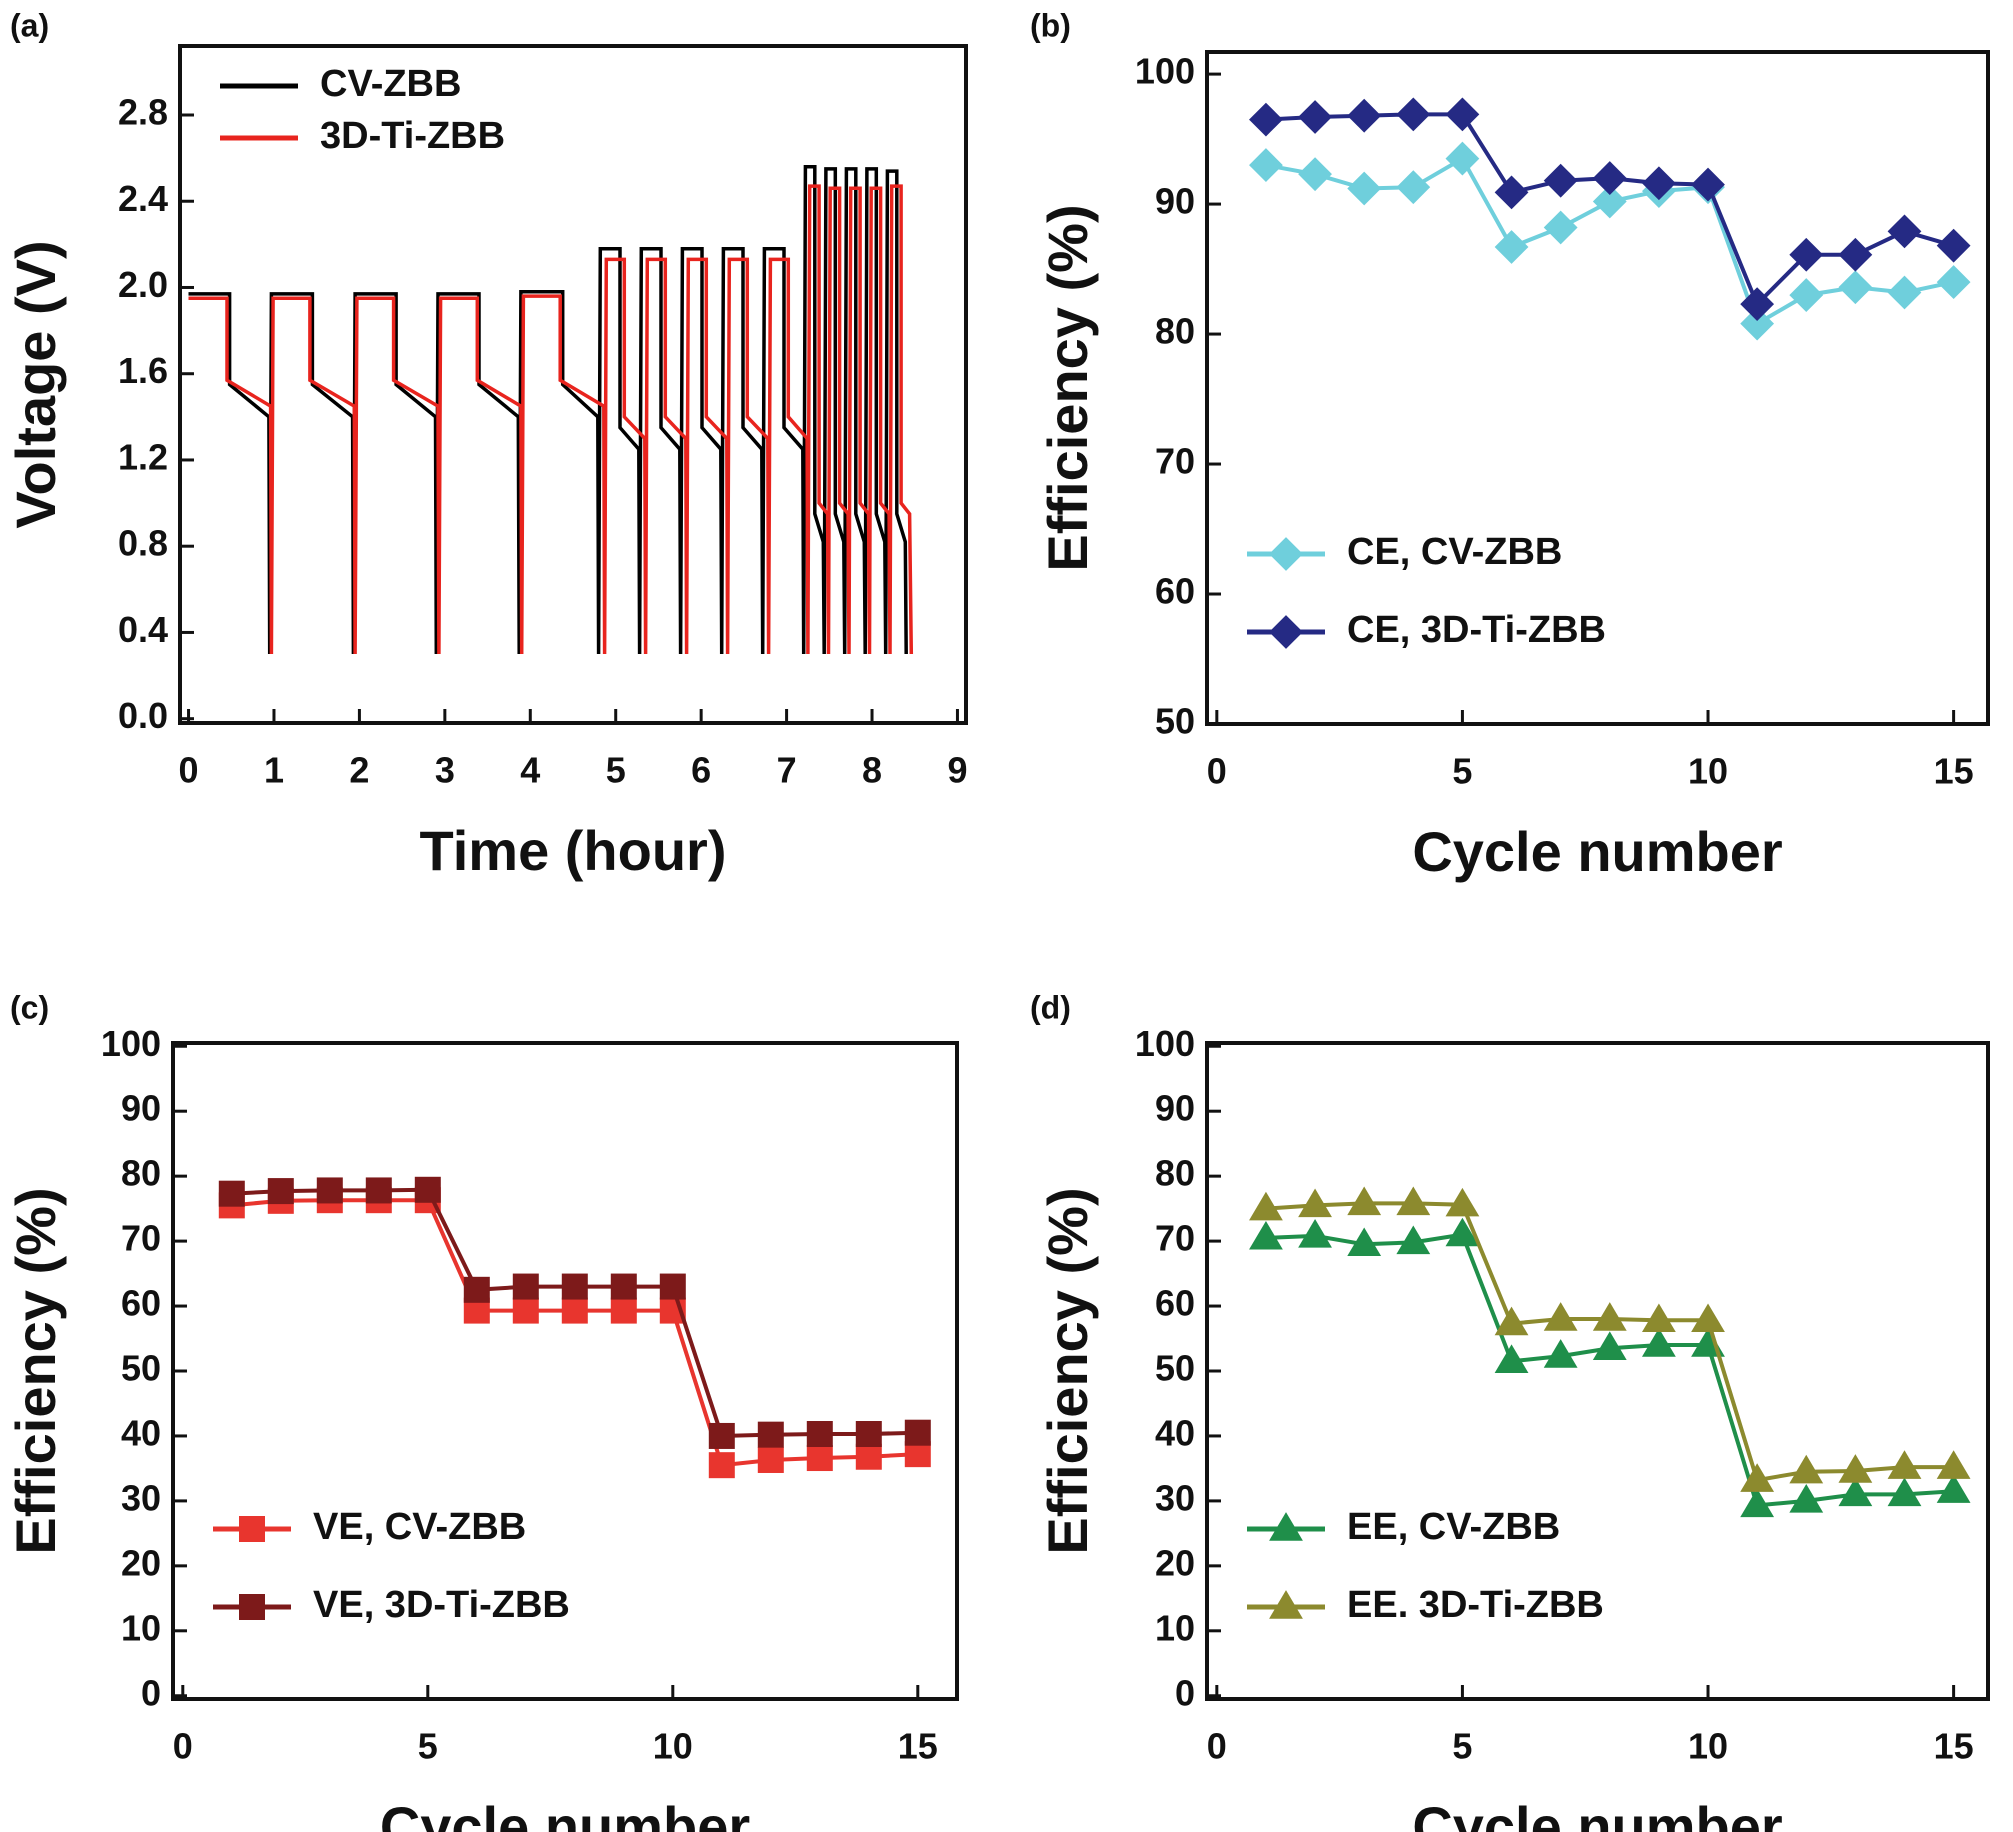  What do you see at coordinates (143, 543) in the screenshot?
I see `y-tick-label: 0.8` at bounding box center [143, 543].